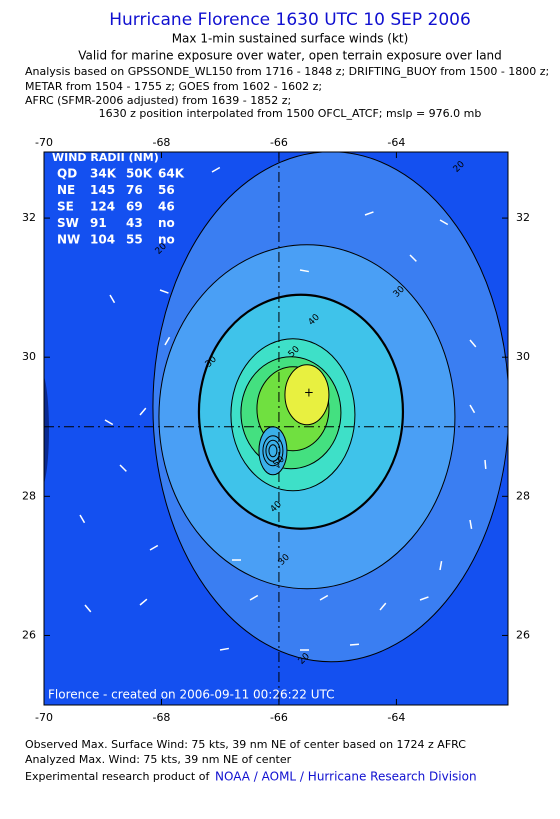 This screenshot has width=560, height=819. What do you see at coordinates (68, 223) in the screenshot?
I see `radii-cell: SW` at bounding box center [68, 223].